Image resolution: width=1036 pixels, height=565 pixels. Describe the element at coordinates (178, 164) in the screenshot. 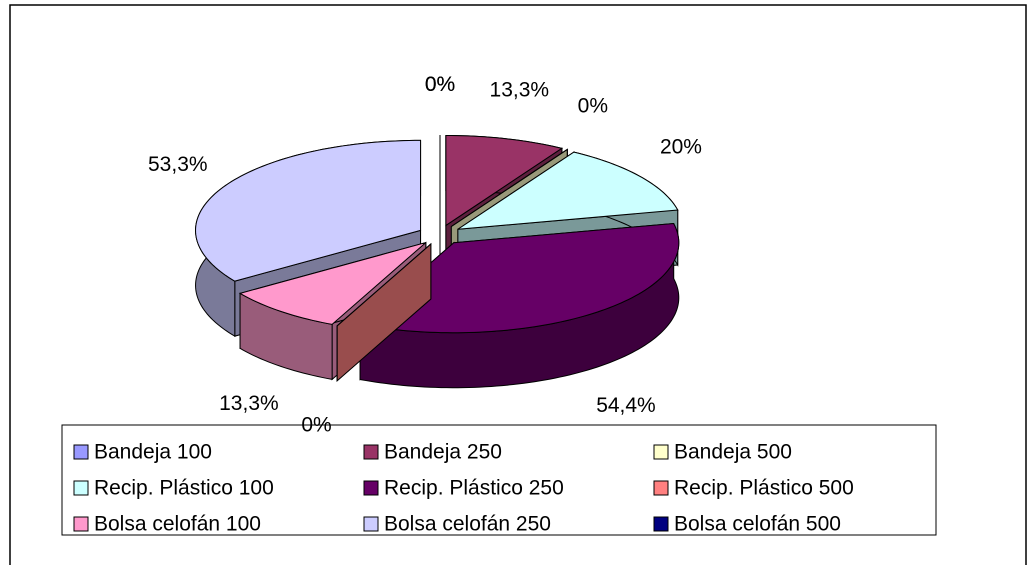

I see `data-label: 53,3%` at that location.